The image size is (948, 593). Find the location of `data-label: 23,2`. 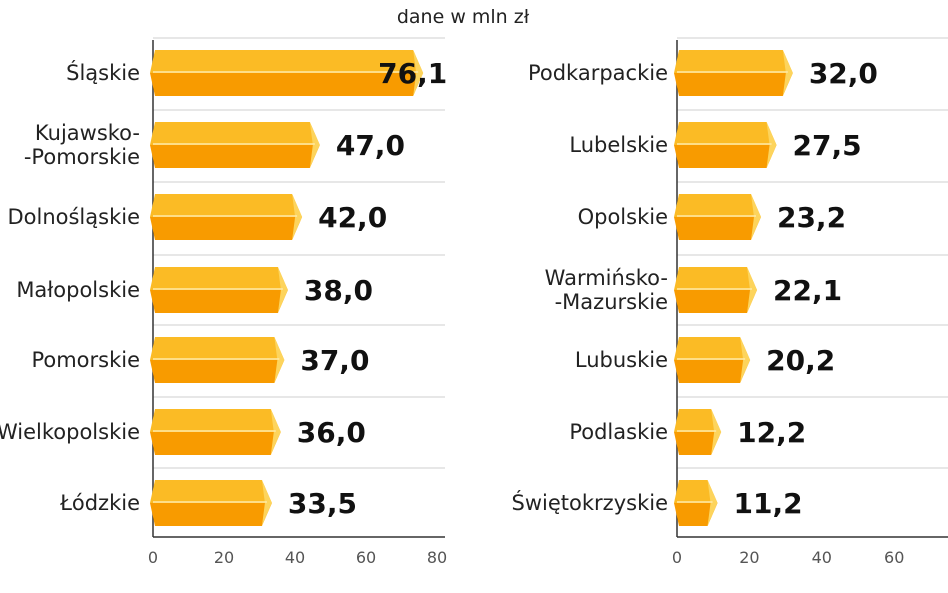

data-label: 23,2 is located at coordinates (811, 217).